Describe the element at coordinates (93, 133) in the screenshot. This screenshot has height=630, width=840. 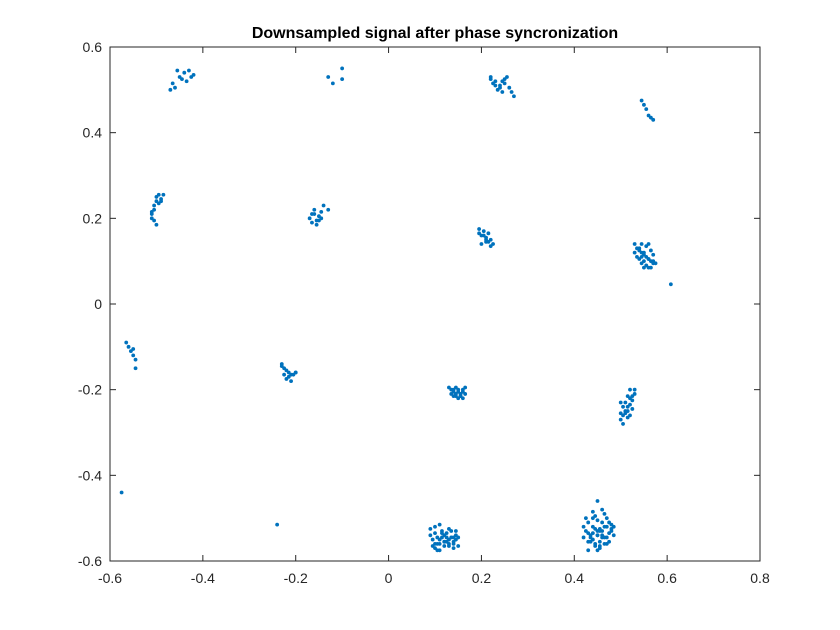
I see `y-tick-label: 0.4` at that location.